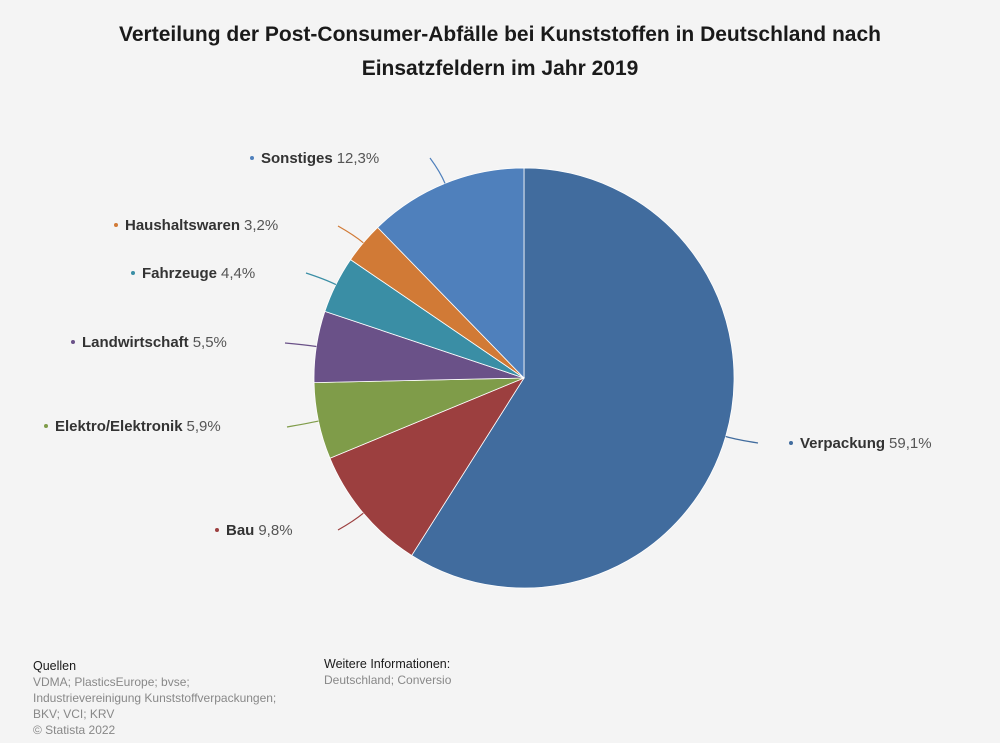 This screenshot has width=1000, height=743. I want to click on data-label-value: 59,1%, so click(910, 443).